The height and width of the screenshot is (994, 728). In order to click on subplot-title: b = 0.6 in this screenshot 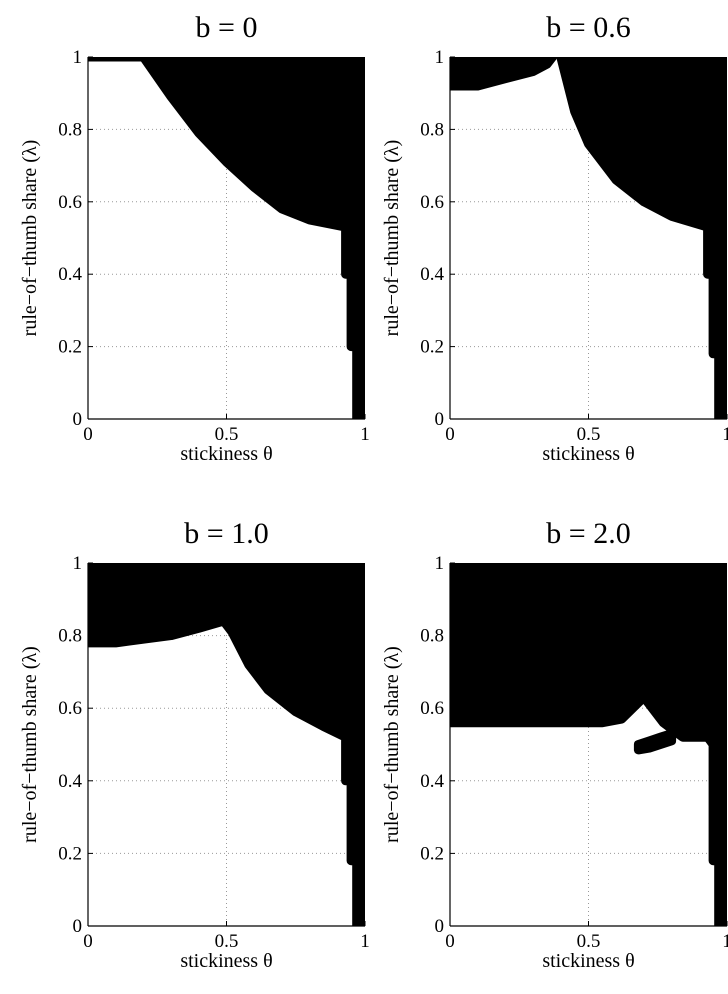, I will do `click(588, 27)`.